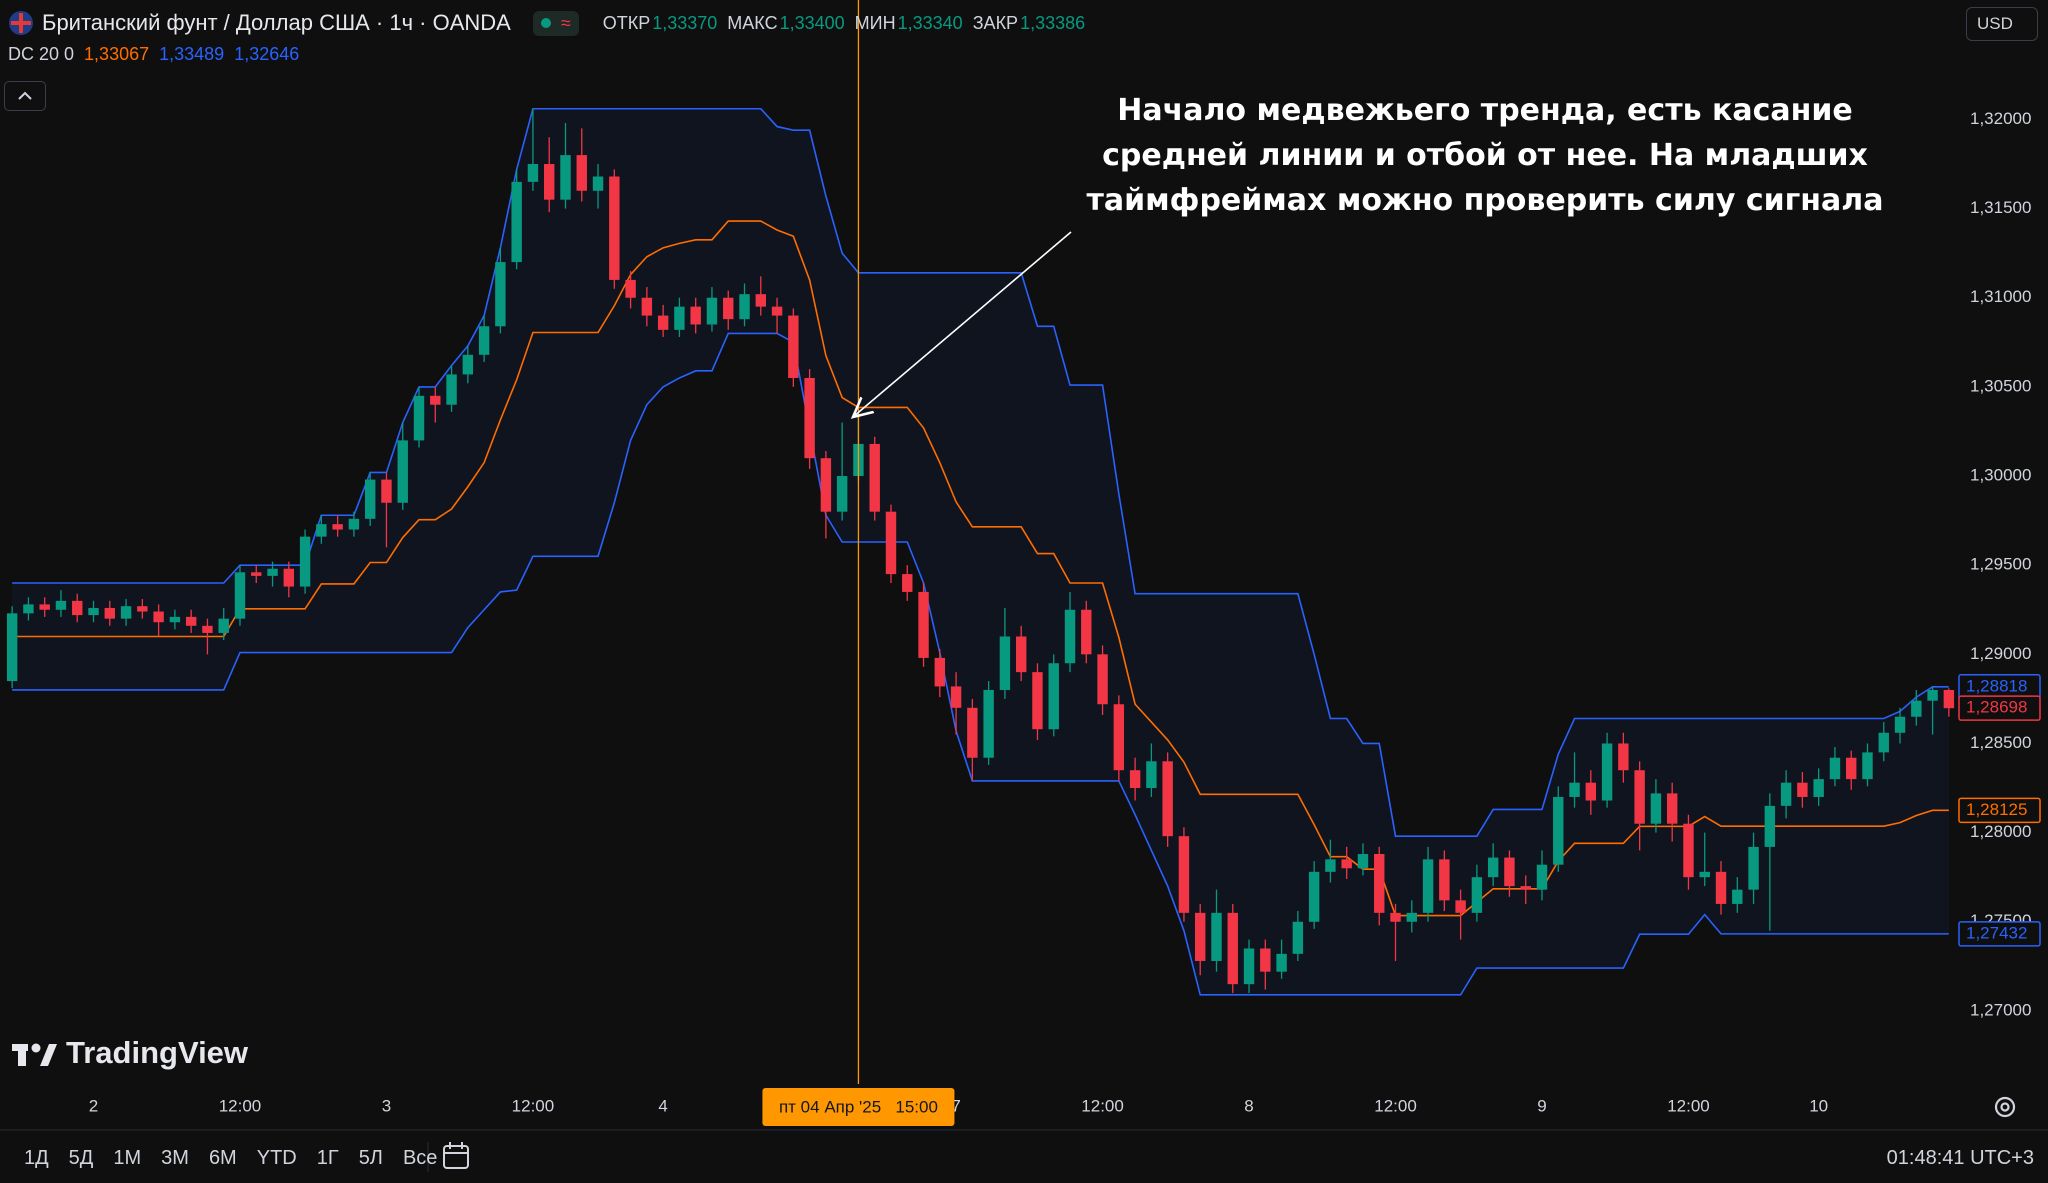 The image size is (2048, 1183). I want to click on price-label: 1,27432, so click(1996, 932).